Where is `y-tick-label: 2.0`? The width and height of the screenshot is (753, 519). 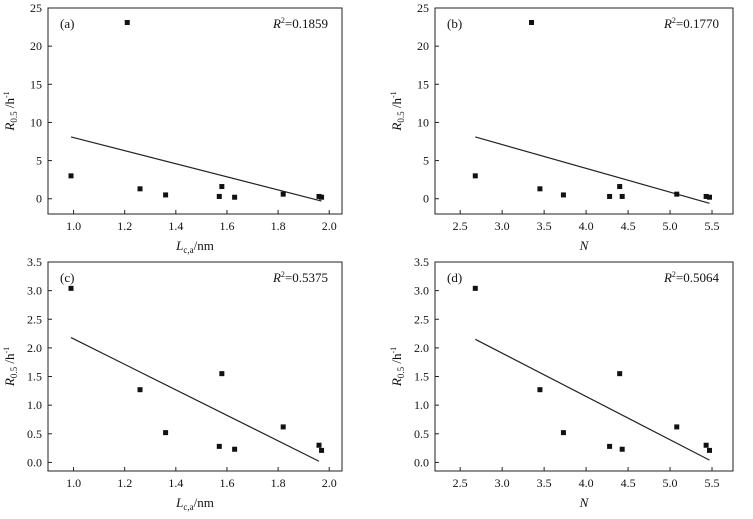
y-tick-label: 2.0 is located at coordinates (421, 348).